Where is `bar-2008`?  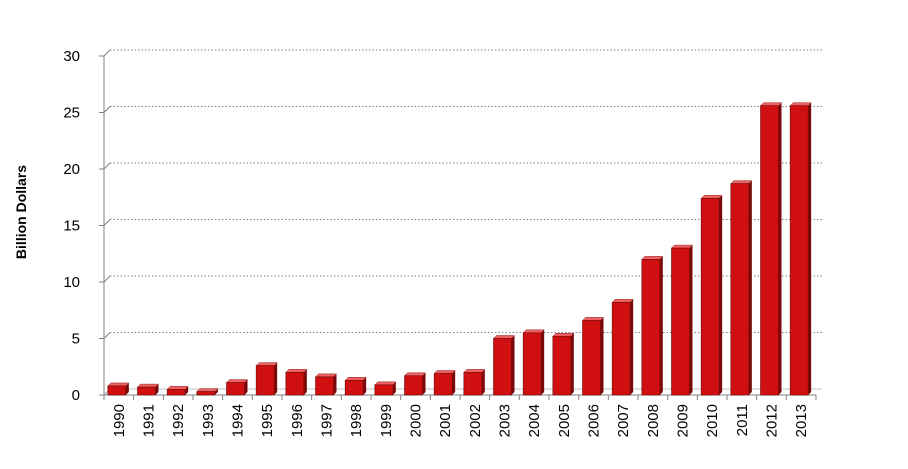 bar-2008 is located at coordinates (652, 326).